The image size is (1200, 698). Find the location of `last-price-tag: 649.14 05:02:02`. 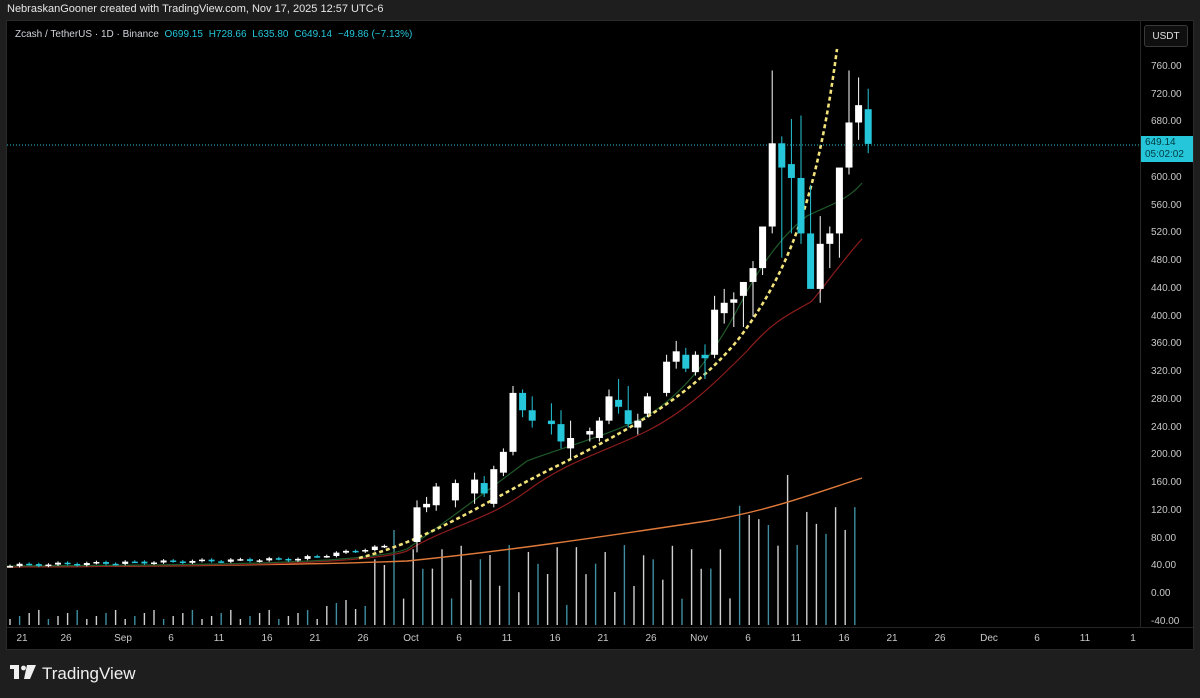

last-price-tag: 649.14 05:02:02 is located at coordinates (1167, 149).